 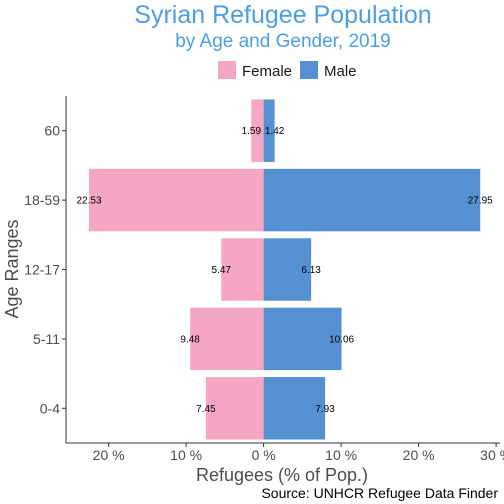 What do you see at coordinates (46, 339) in the screenshot?
I see `y-tick-label: 5-11` at bounding box center [46, 339].